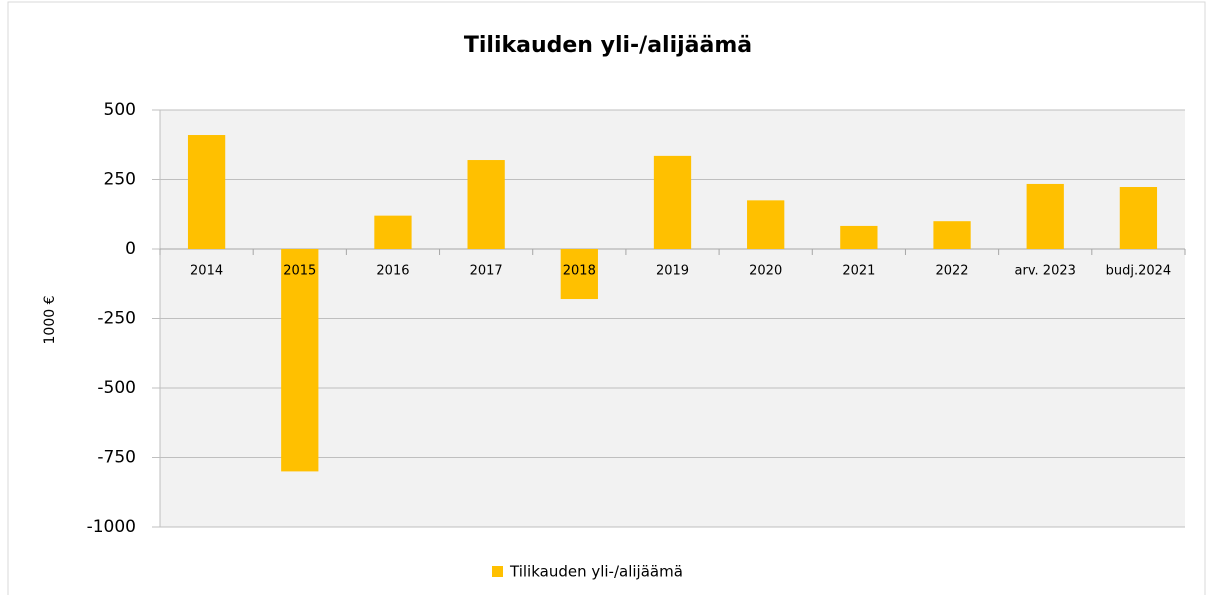 This screenshot has height=595, width=1217. Describe the element at coordinates (1045, 271) in the screenshot. I see `x-tick-label: arv. 2023` at that location.